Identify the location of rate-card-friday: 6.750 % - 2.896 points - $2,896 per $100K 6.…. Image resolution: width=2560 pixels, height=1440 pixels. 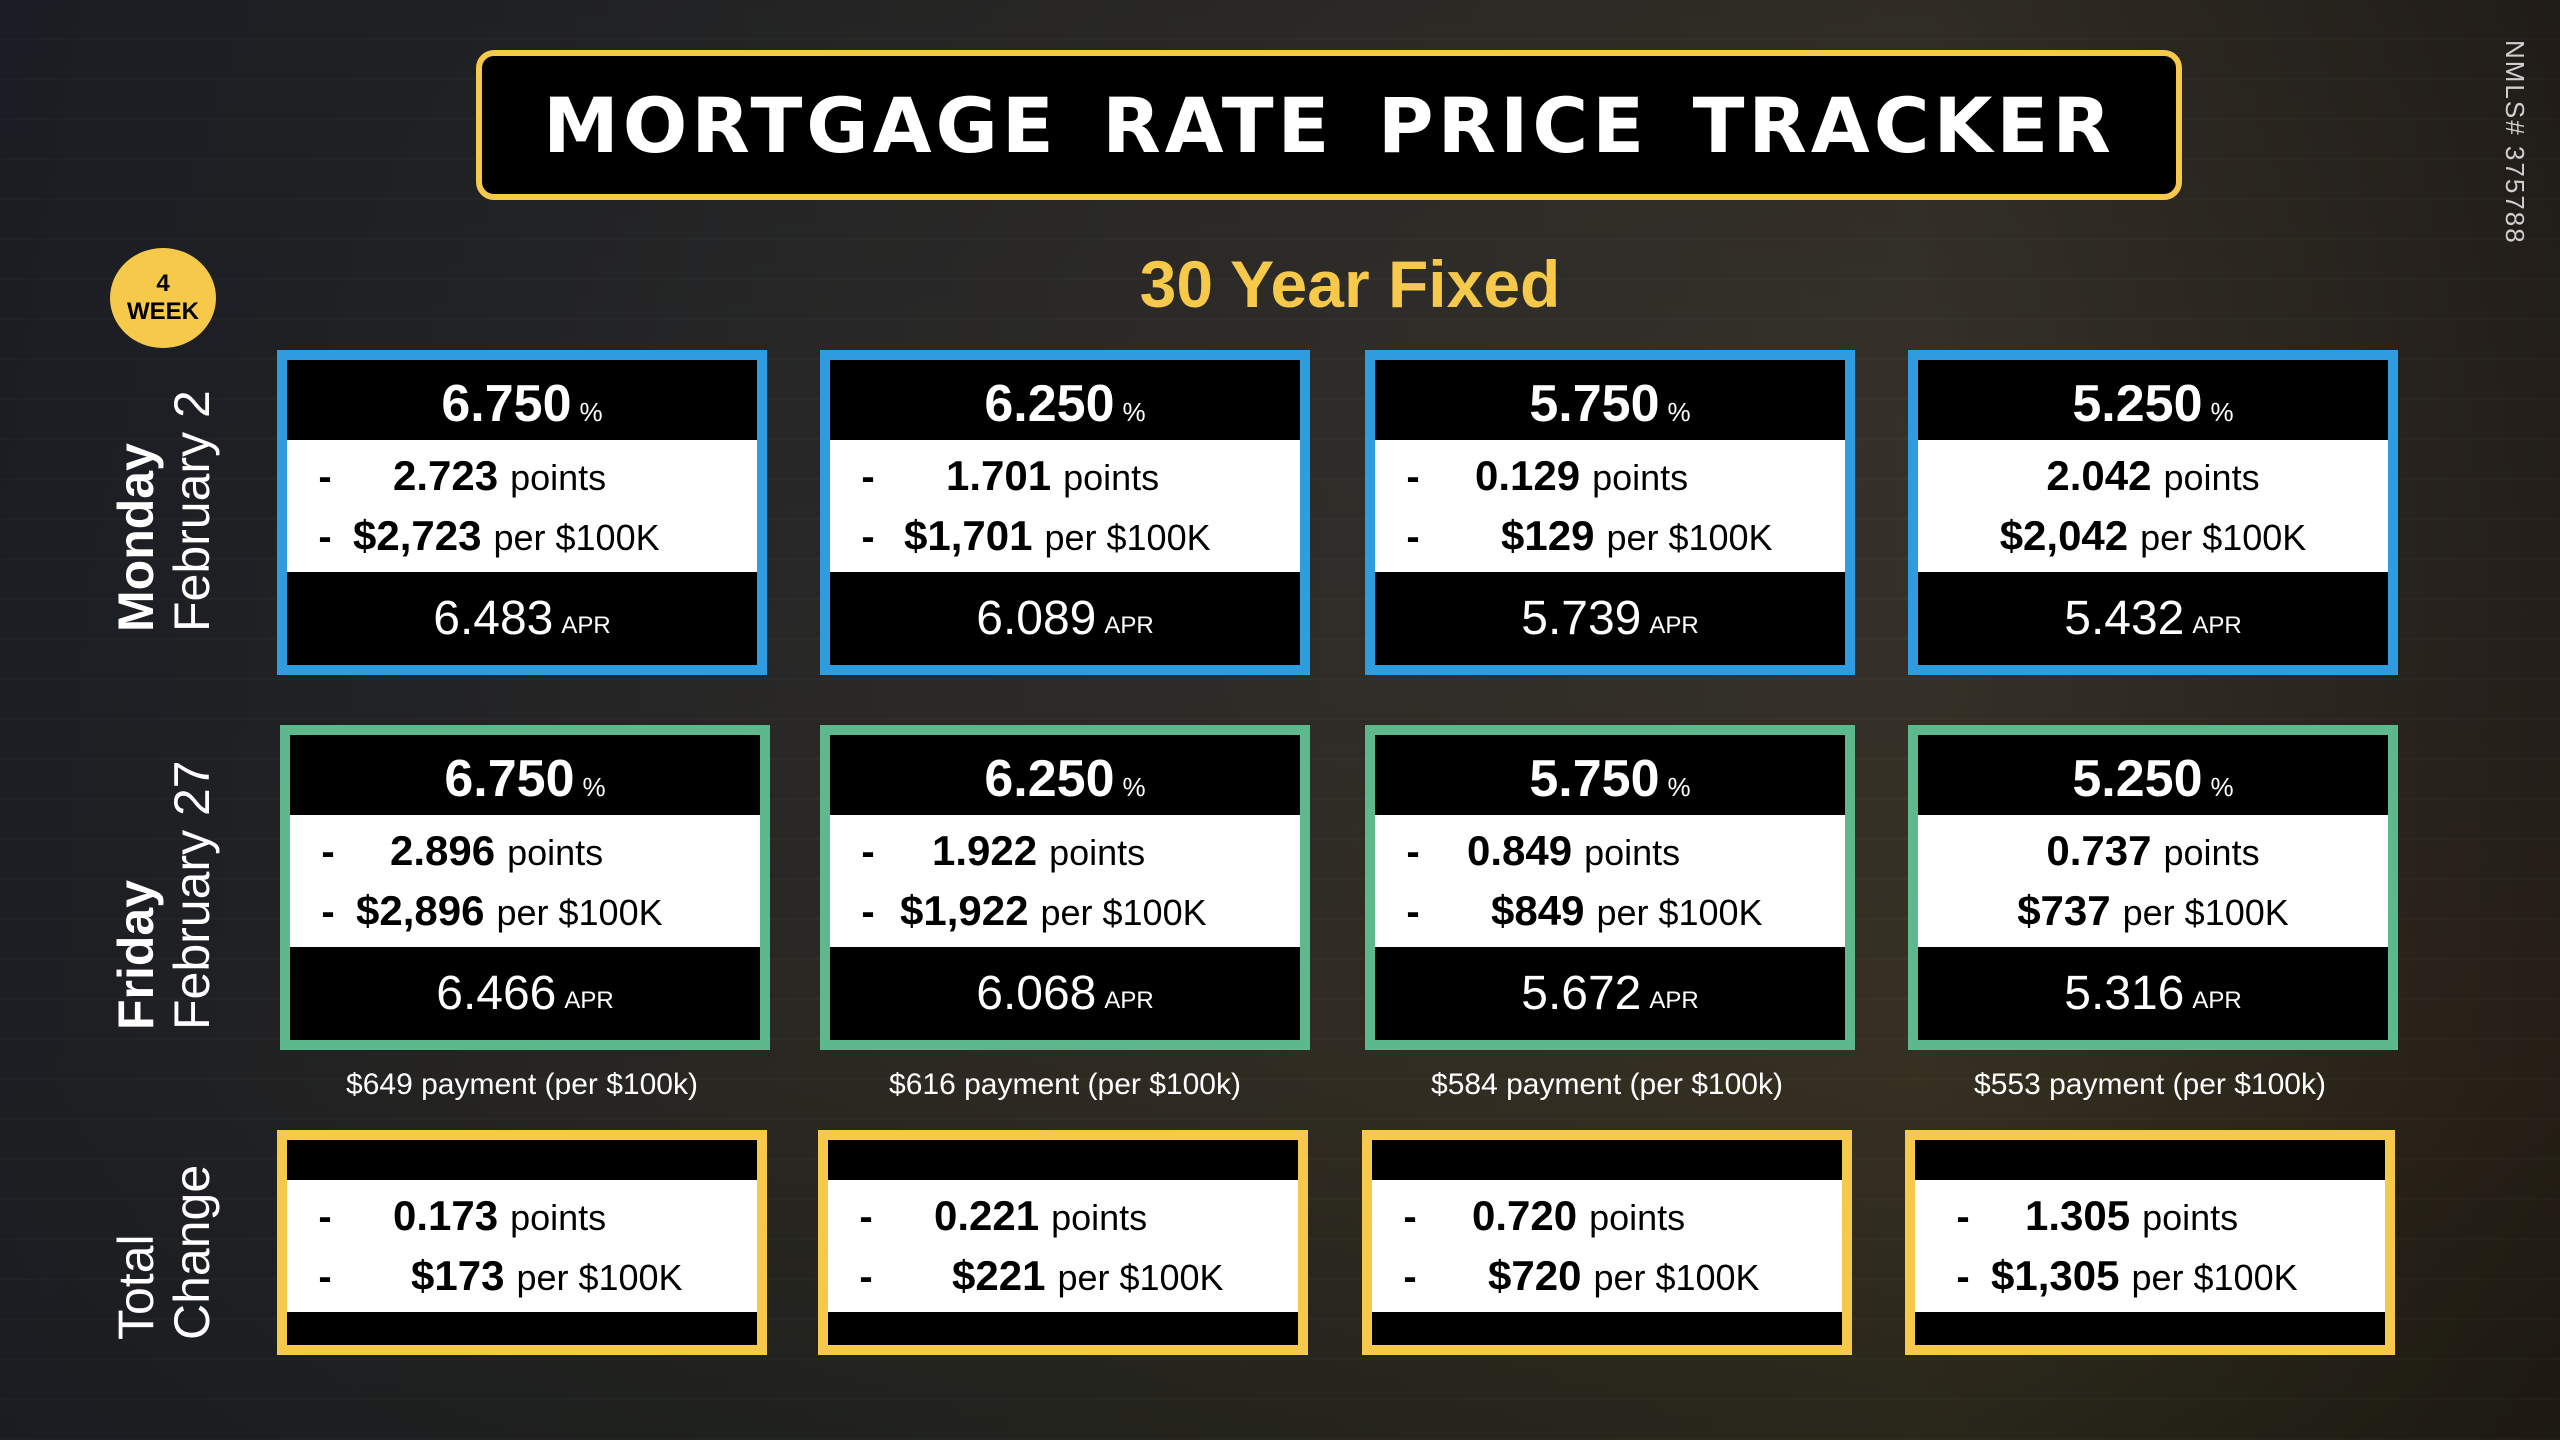
(525, 887).